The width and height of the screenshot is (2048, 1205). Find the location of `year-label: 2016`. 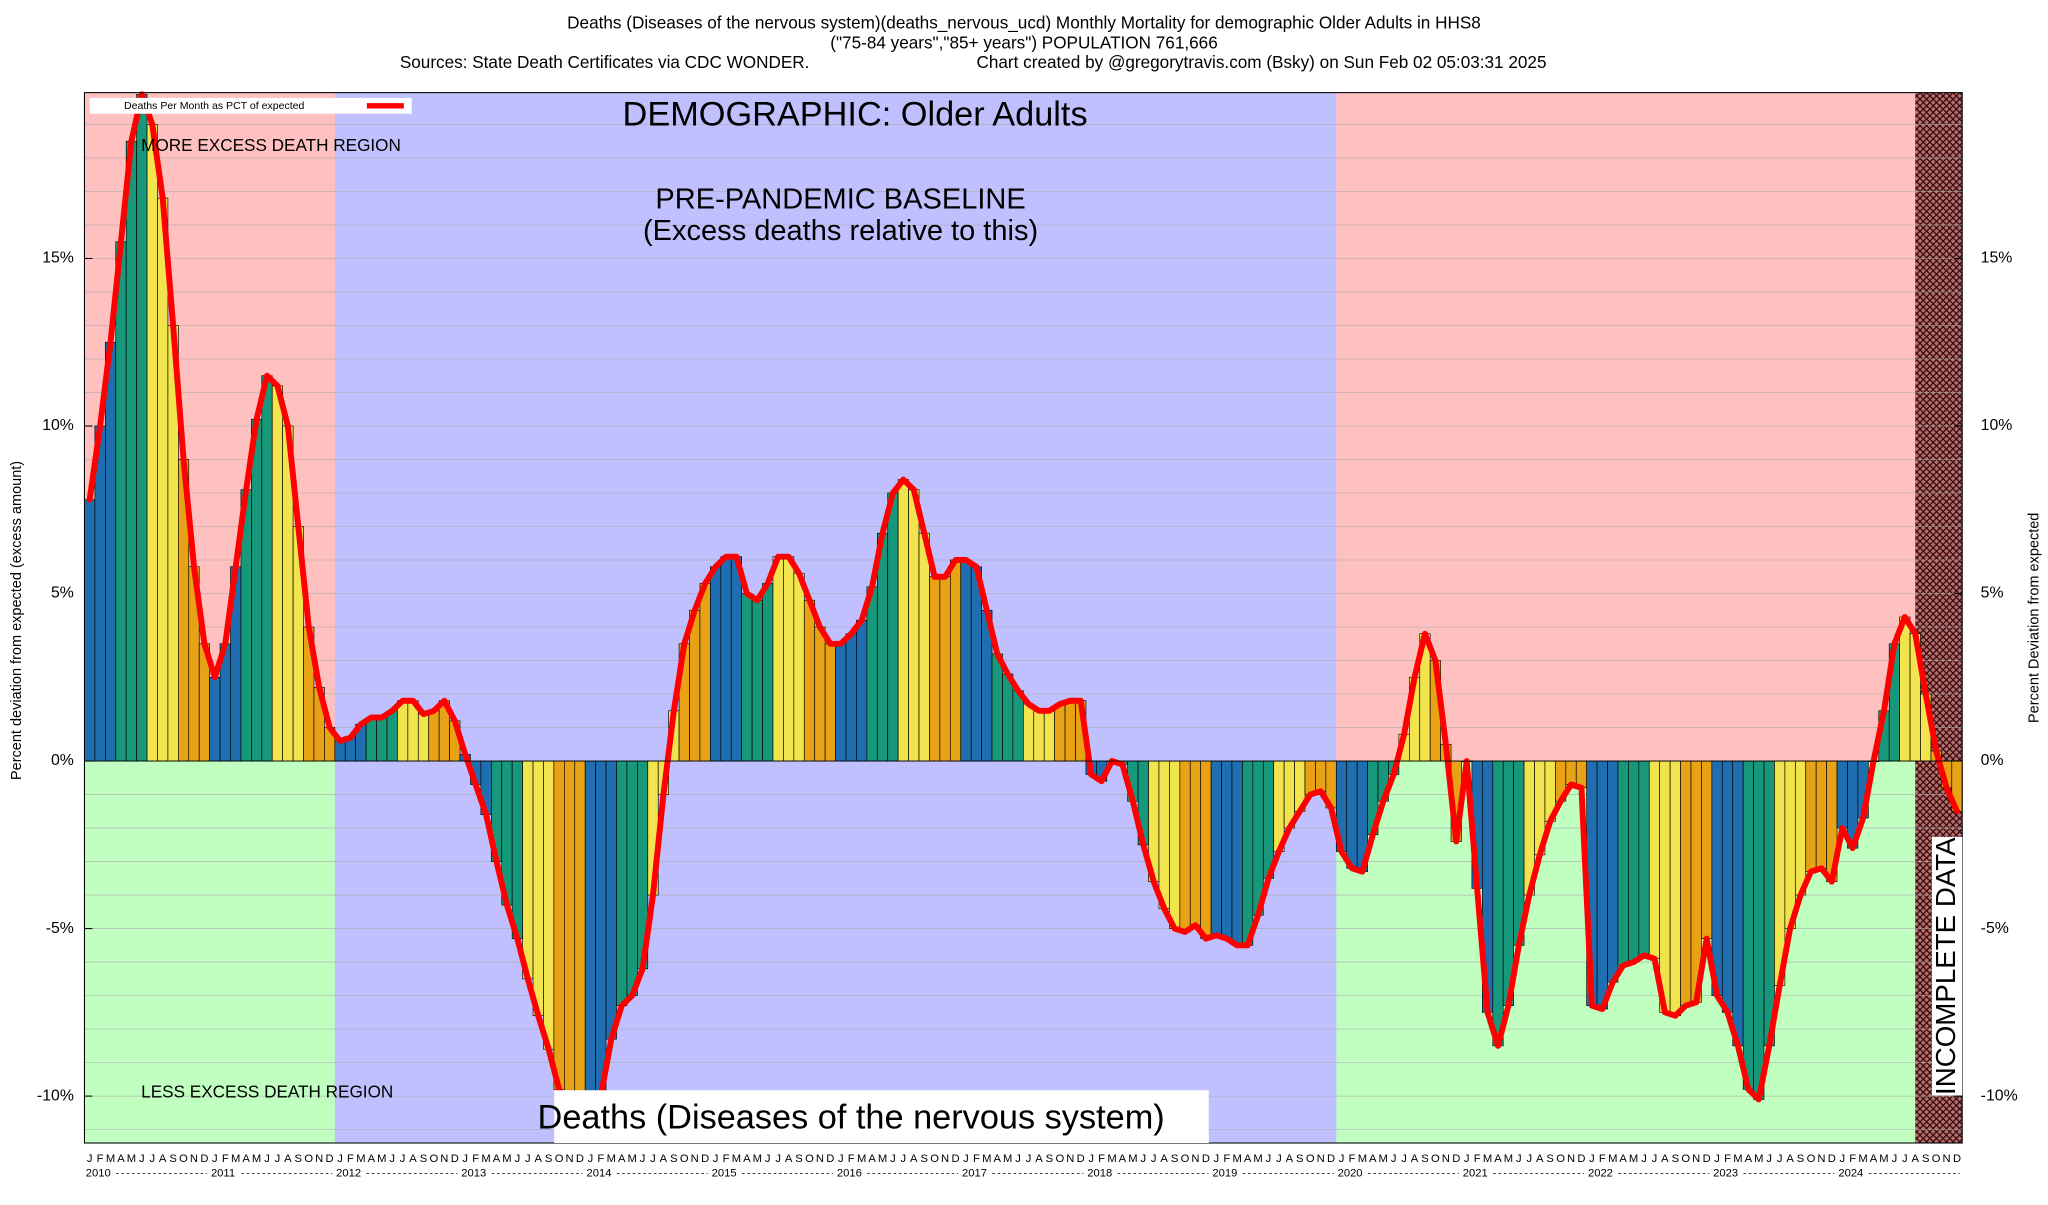

year-label: 2016 is located at coordinates (849, 1173).